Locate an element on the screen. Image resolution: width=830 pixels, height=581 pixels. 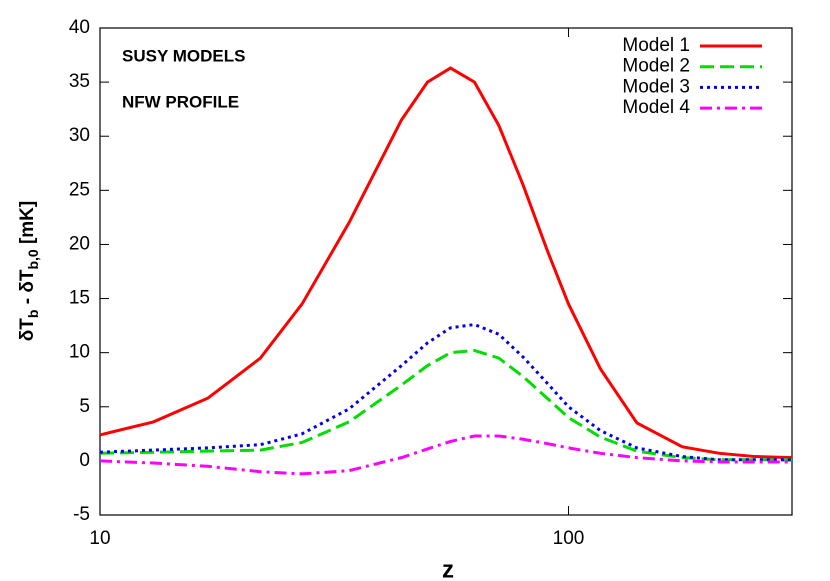
y-tick-label: 30 is located at coordinates (79, 135).